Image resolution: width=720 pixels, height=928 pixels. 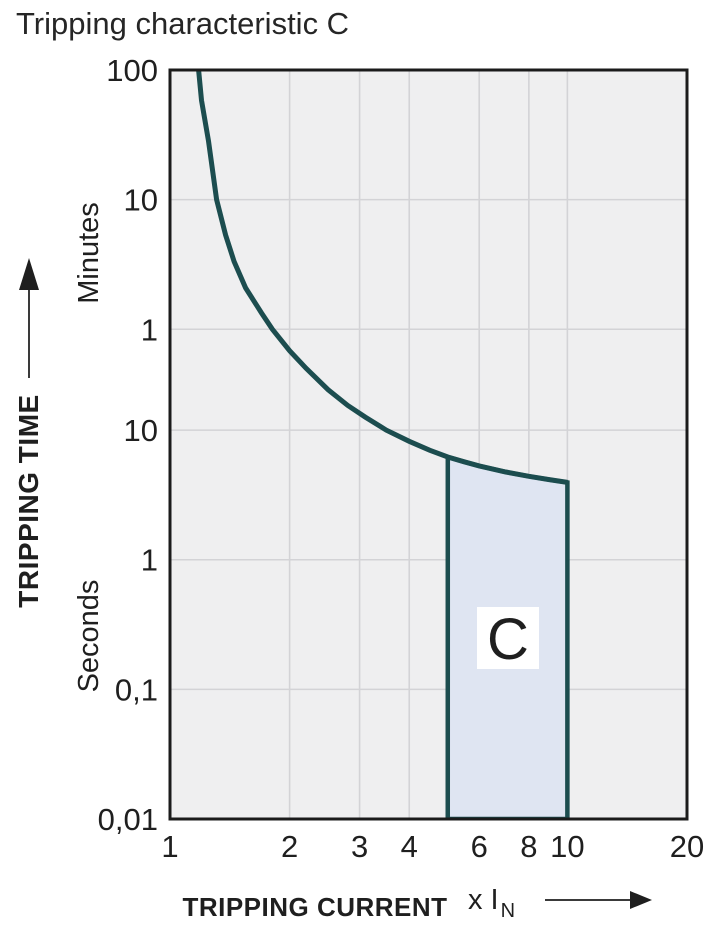 What do you see at coordinates (687, 846) in the screenshot?
I see `x-tick-label: 20` at bounding box center [687, 846].